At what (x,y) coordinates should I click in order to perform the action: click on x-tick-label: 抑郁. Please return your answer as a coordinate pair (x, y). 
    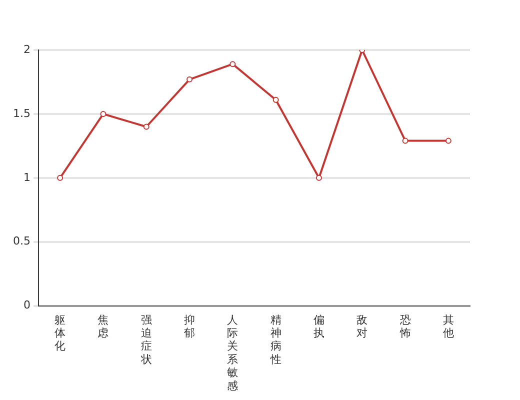
    Looking at the image, I should click on (190, 326).